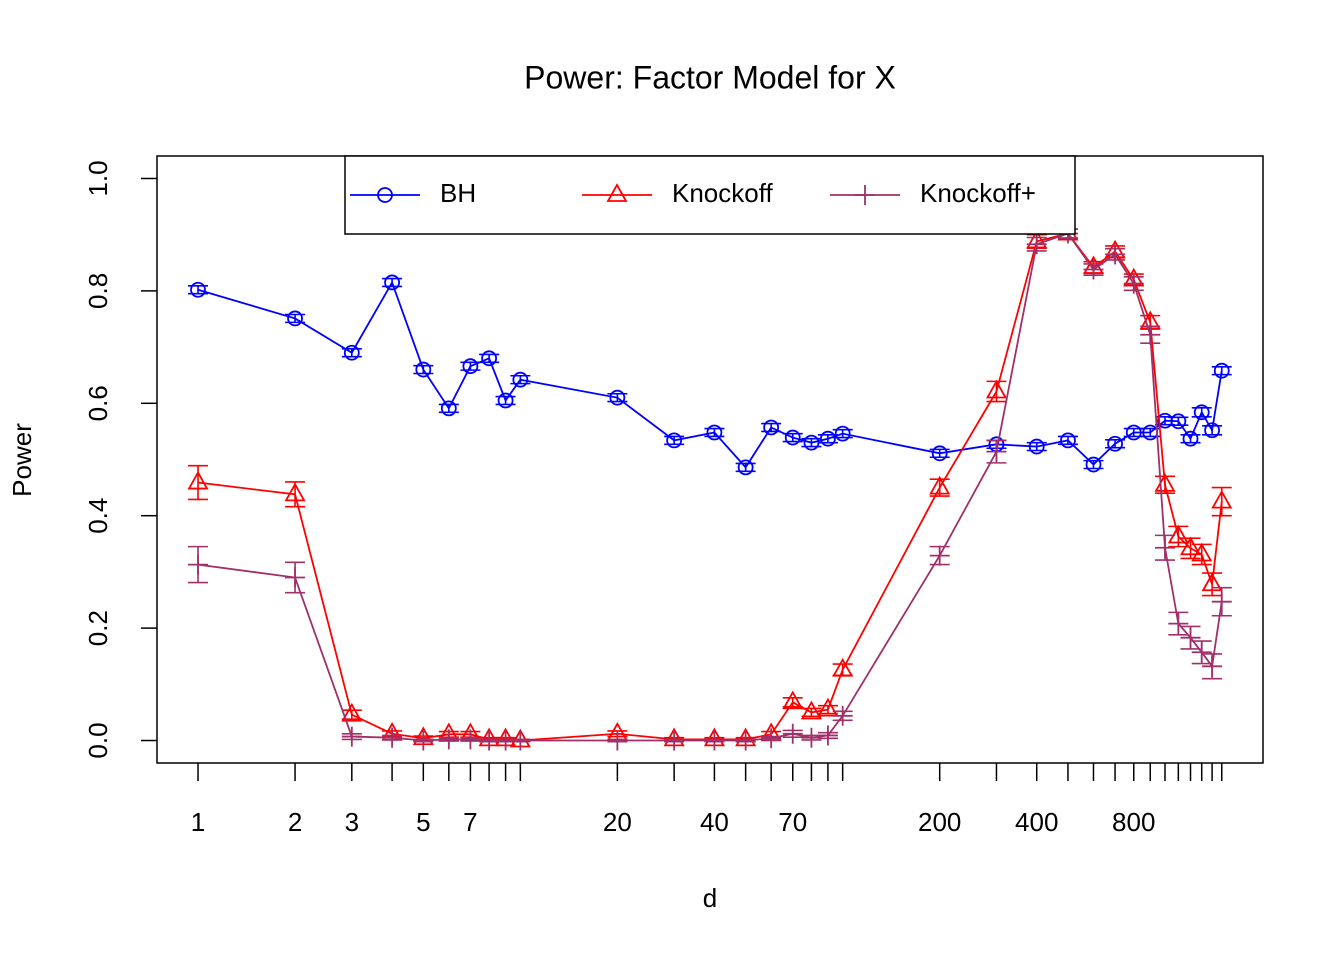 The width and height of the screenshot is (1344, 960). What do you see at coordinates (98, 516) in the screenshot?
I see `y-tick-label: 0.4` at bounding box center [98, 516].